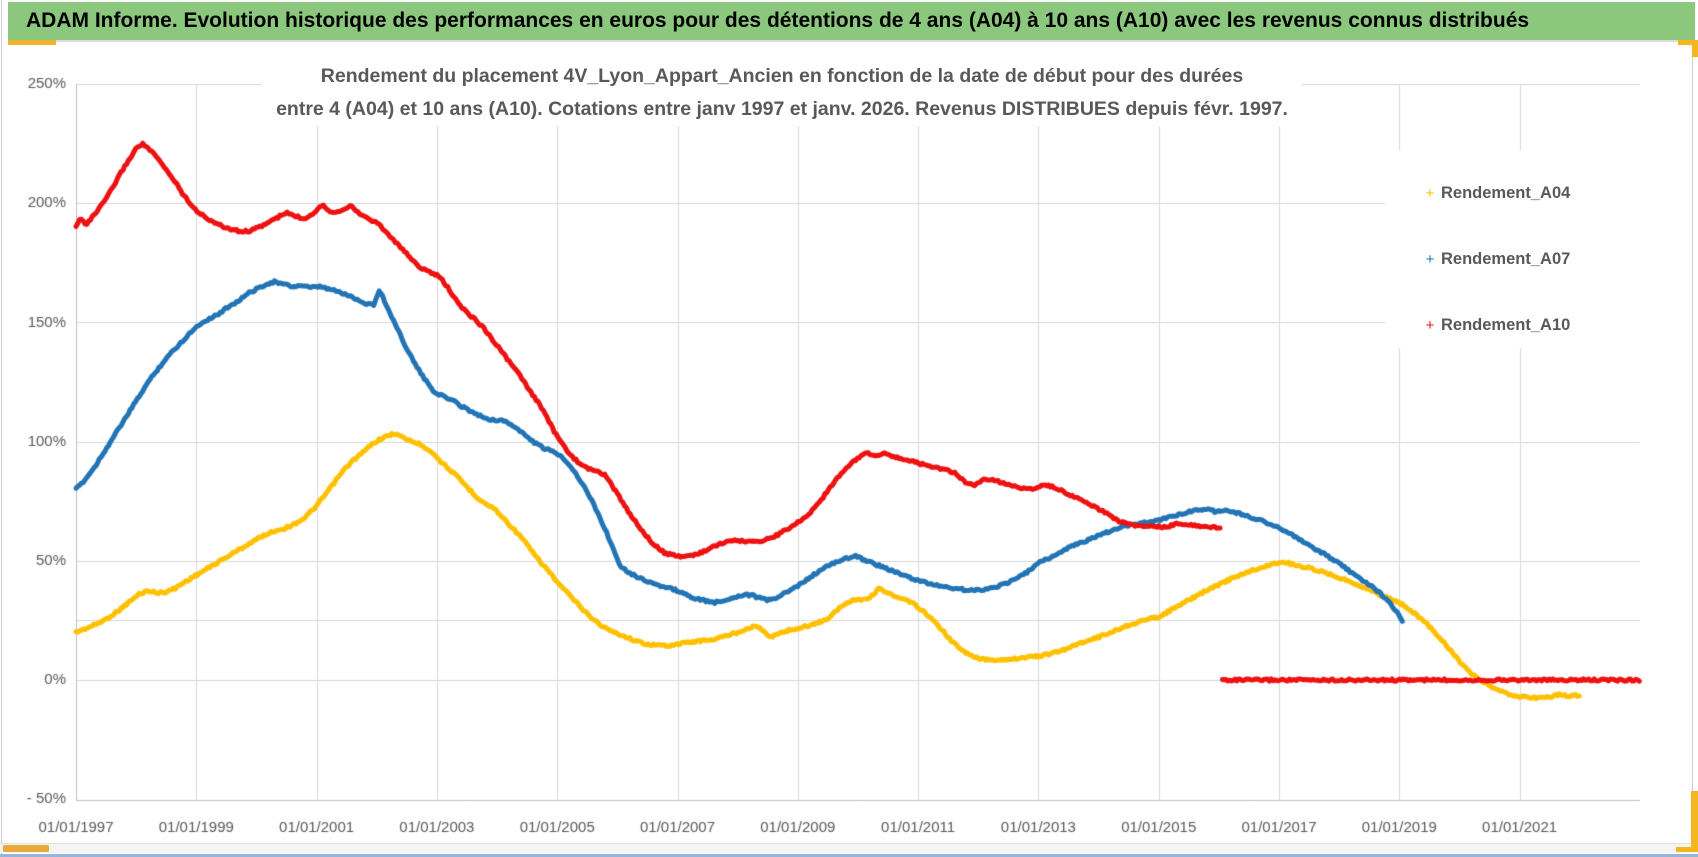 This screenshot has width=1698, height=857. I want to click on legend-label: Rendement_A10, so click(1506, 324).